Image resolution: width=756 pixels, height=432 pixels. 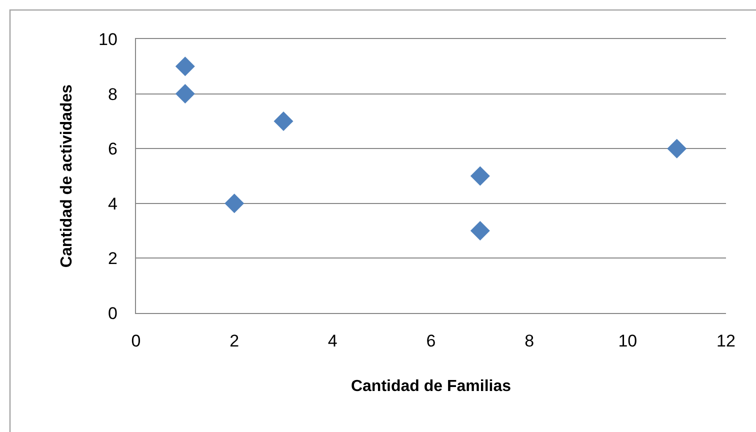 What do you see at coordinates (67, 176) in the screenshot?
I see `y-axis-title: Cantidad de actividades` at bounding box center [67, 176].